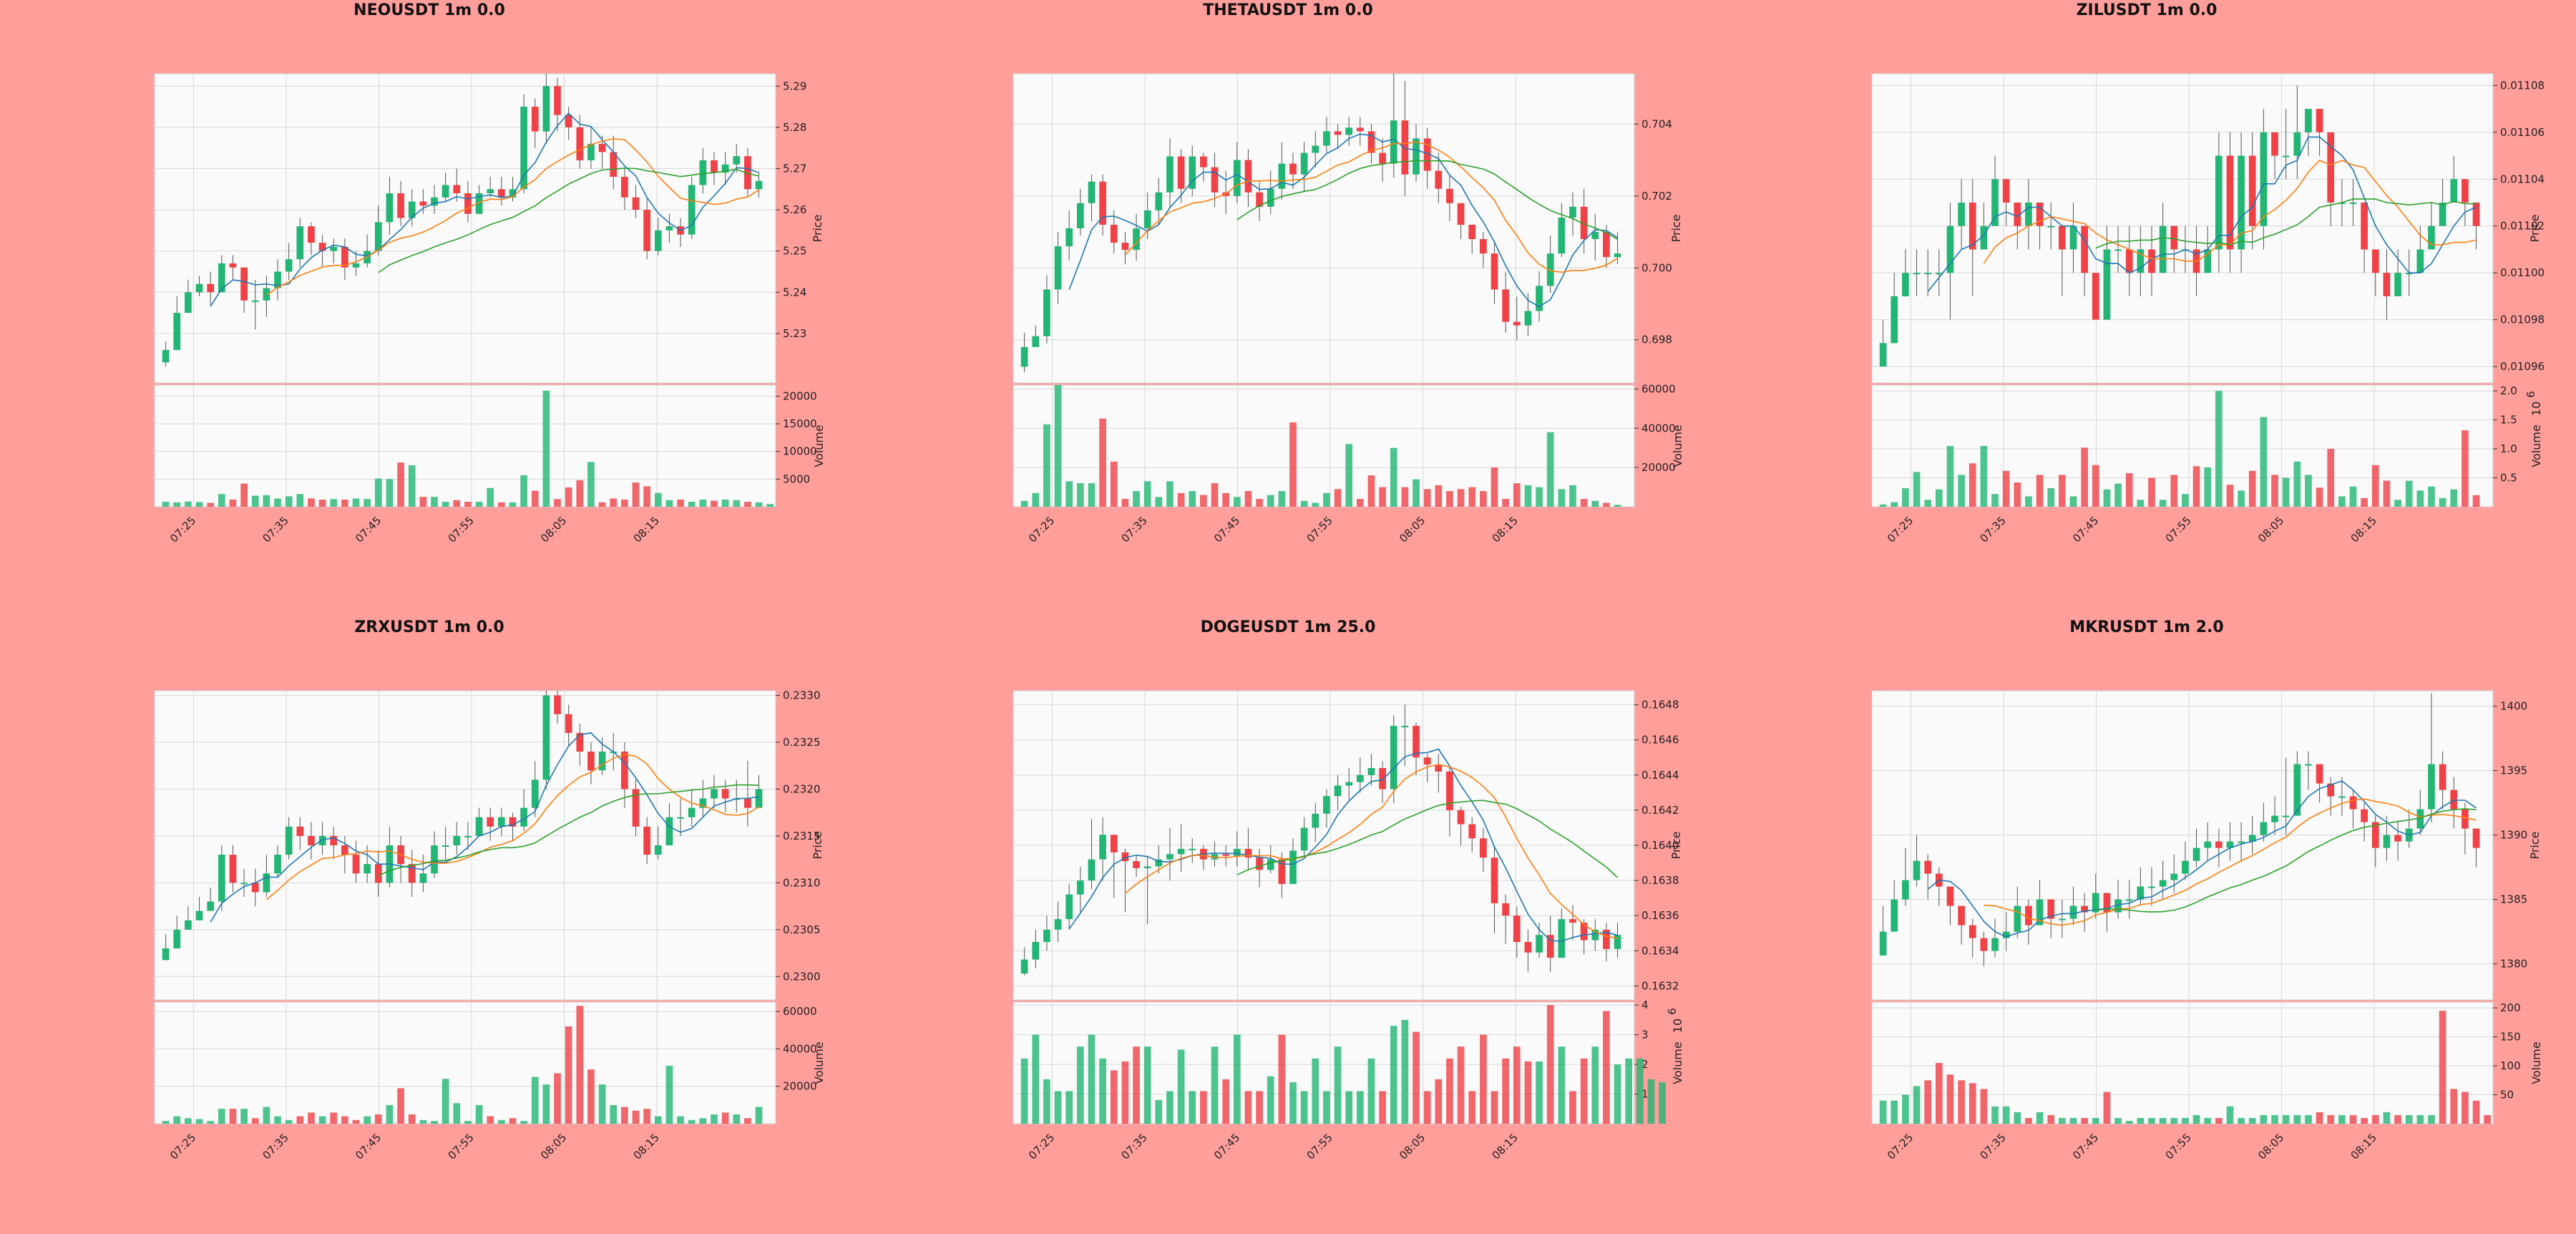  What do you see at coordinates (2508, 478) in the screenshot?
I see `volume-tick-label: 0.5` at bounding box center [2508, 478].